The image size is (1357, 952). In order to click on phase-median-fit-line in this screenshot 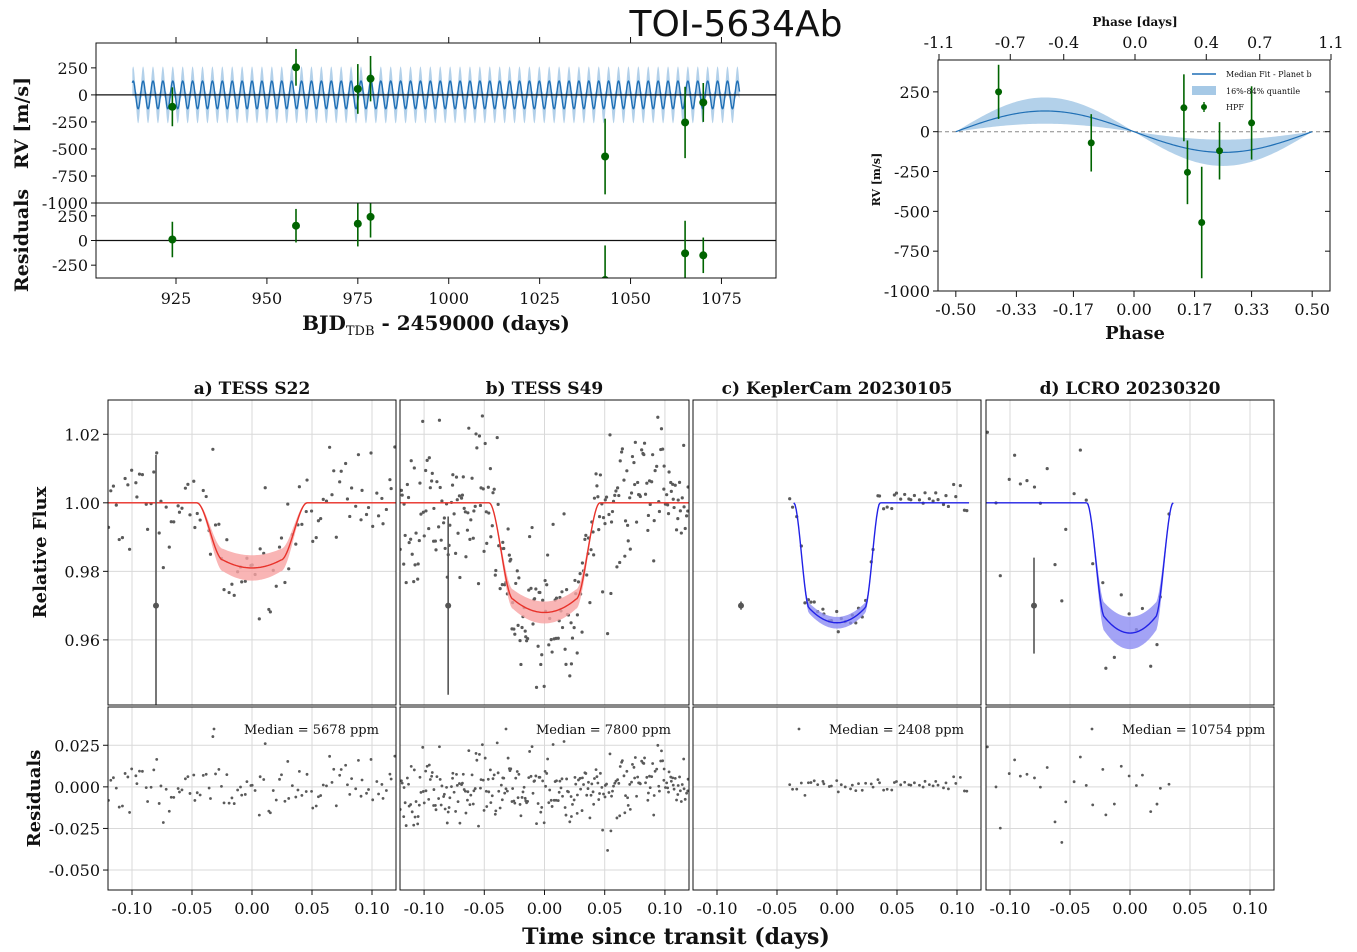, I will do `click(1134, 132)`.